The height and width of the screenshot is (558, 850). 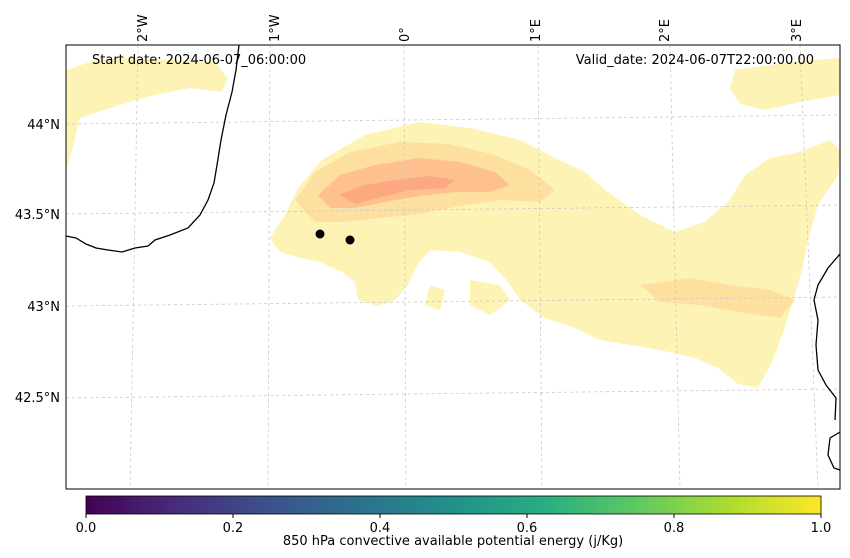 What do you see at coordinates (470, 28) in the screenshot?
I see `longitude-labels: 2°W 1°W 0° 1°E 2°E 3°E` at bounding box center [470, 28].